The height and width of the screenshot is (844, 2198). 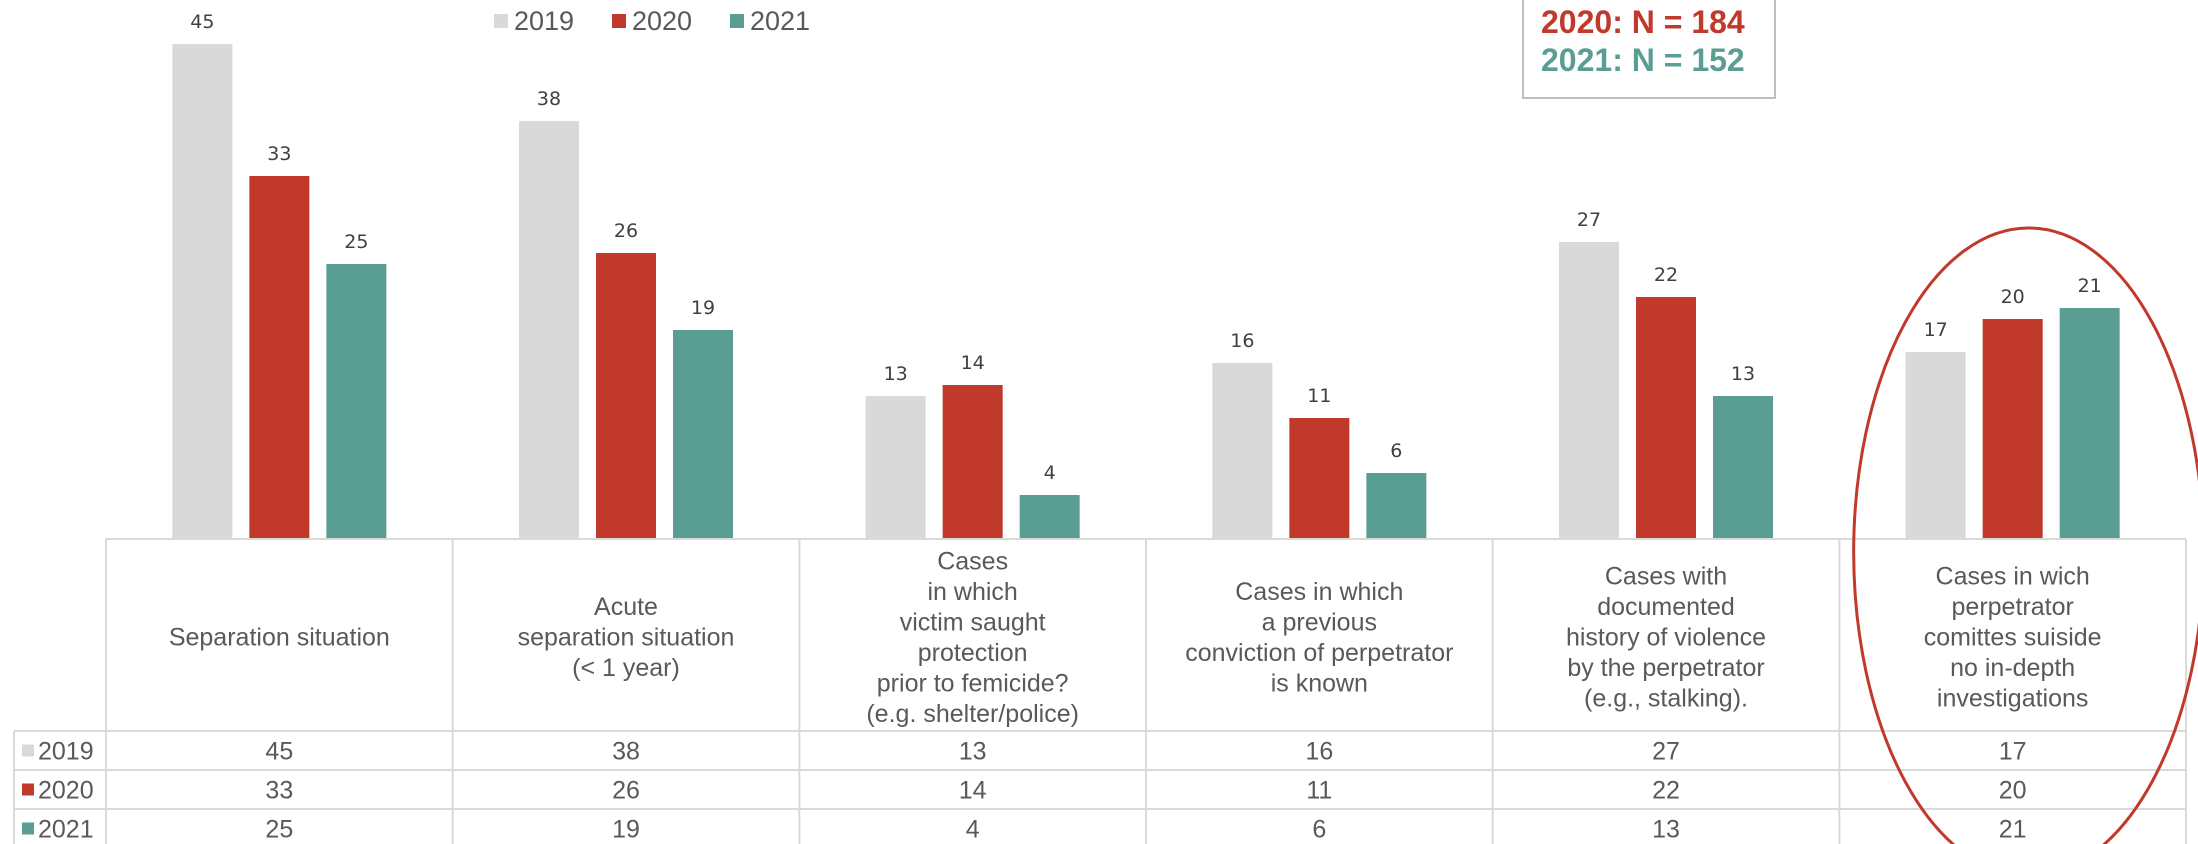 I want to click on sample-size-2: 2020: N = 184, so click(x=1643, y=22).